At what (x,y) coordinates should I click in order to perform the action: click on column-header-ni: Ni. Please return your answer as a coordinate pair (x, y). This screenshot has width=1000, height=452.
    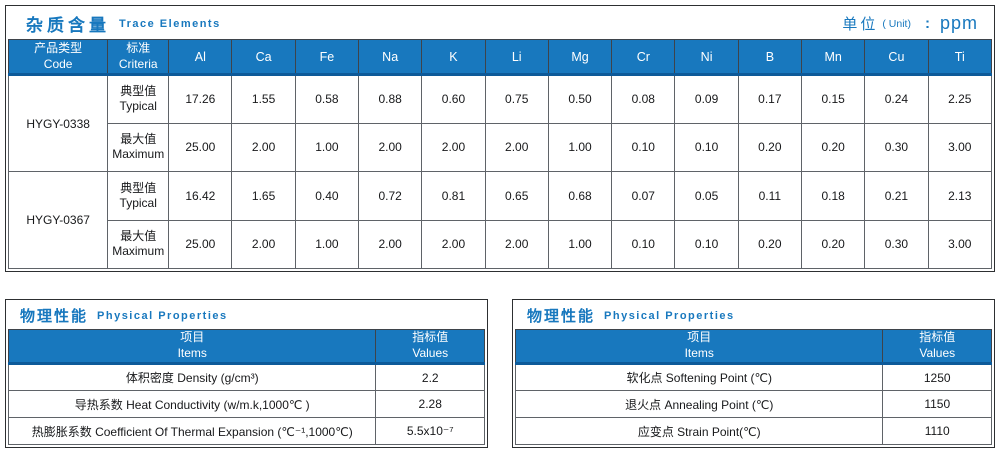
    Looking at the image, I should click on (706, 57).